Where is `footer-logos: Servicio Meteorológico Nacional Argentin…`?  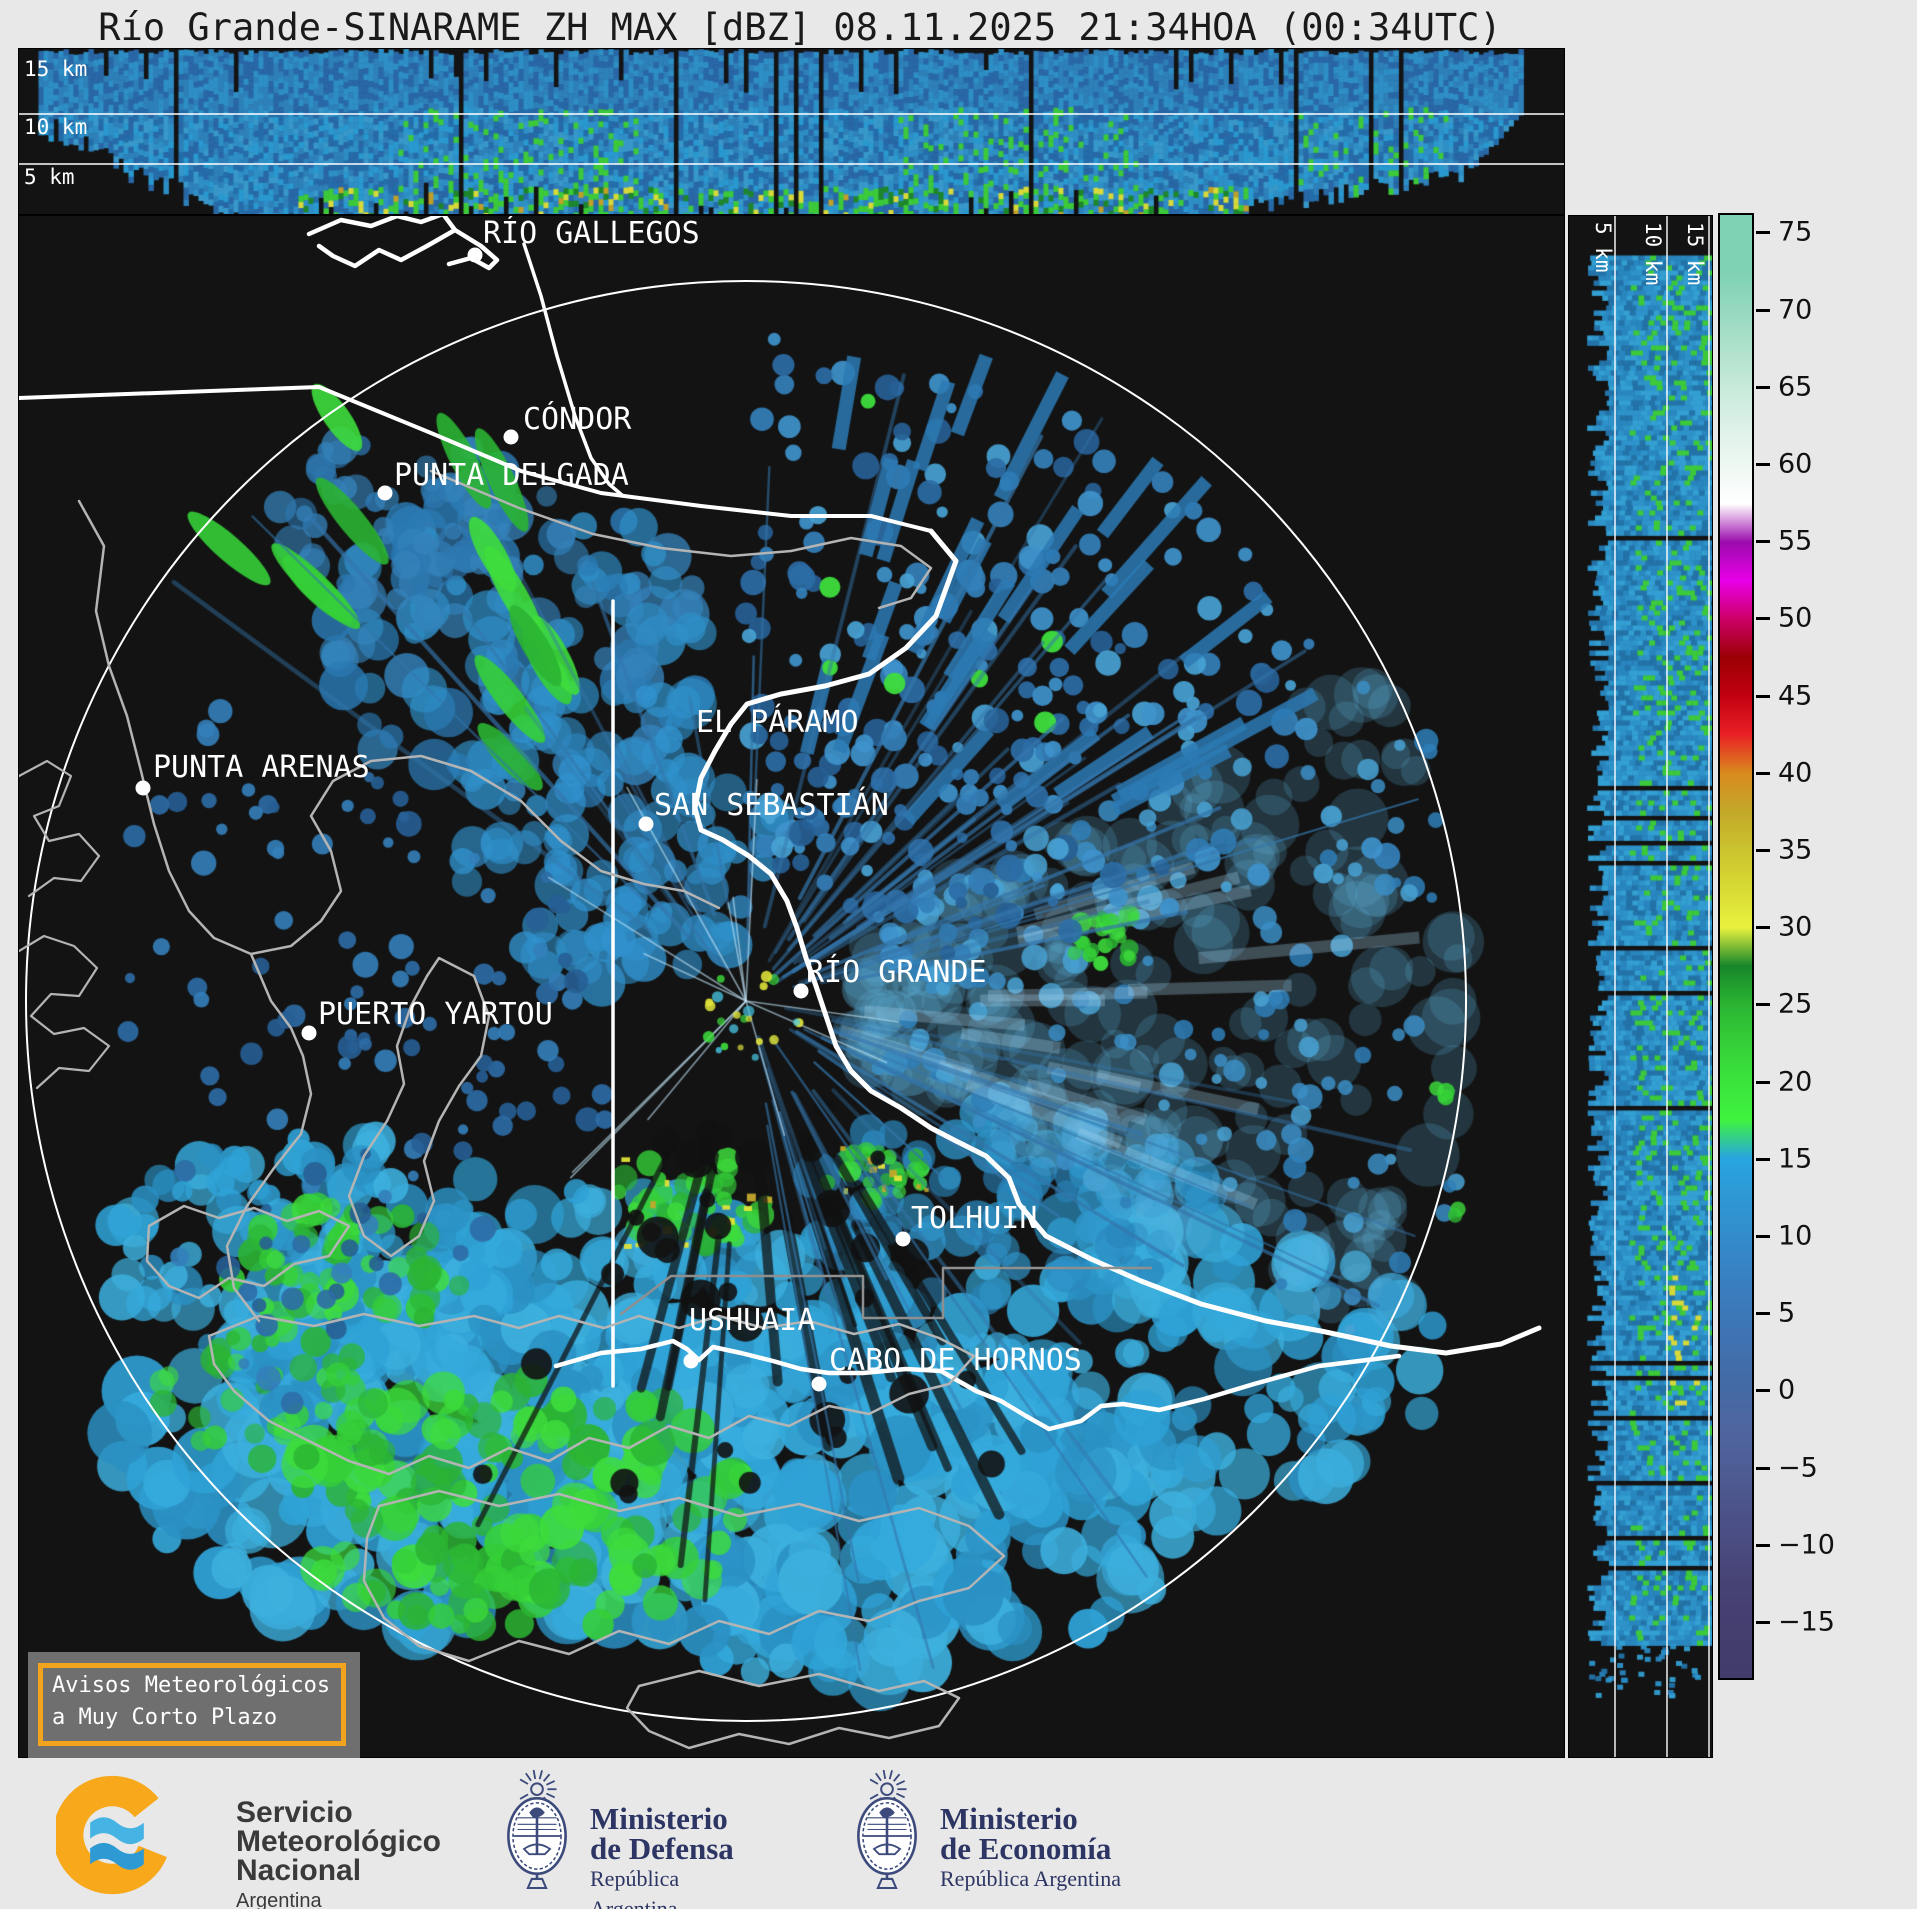 footer-logos: Servicio Meteorológico Nacional Argentin… is located at coordinates (958, 1833).